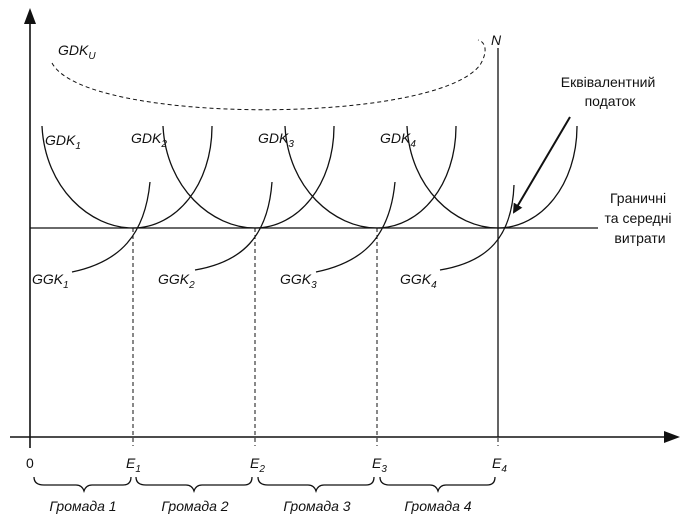  Describe the element at coordinates (355, 227) in the screenshot. I see `ggk-3-curve` at that location.